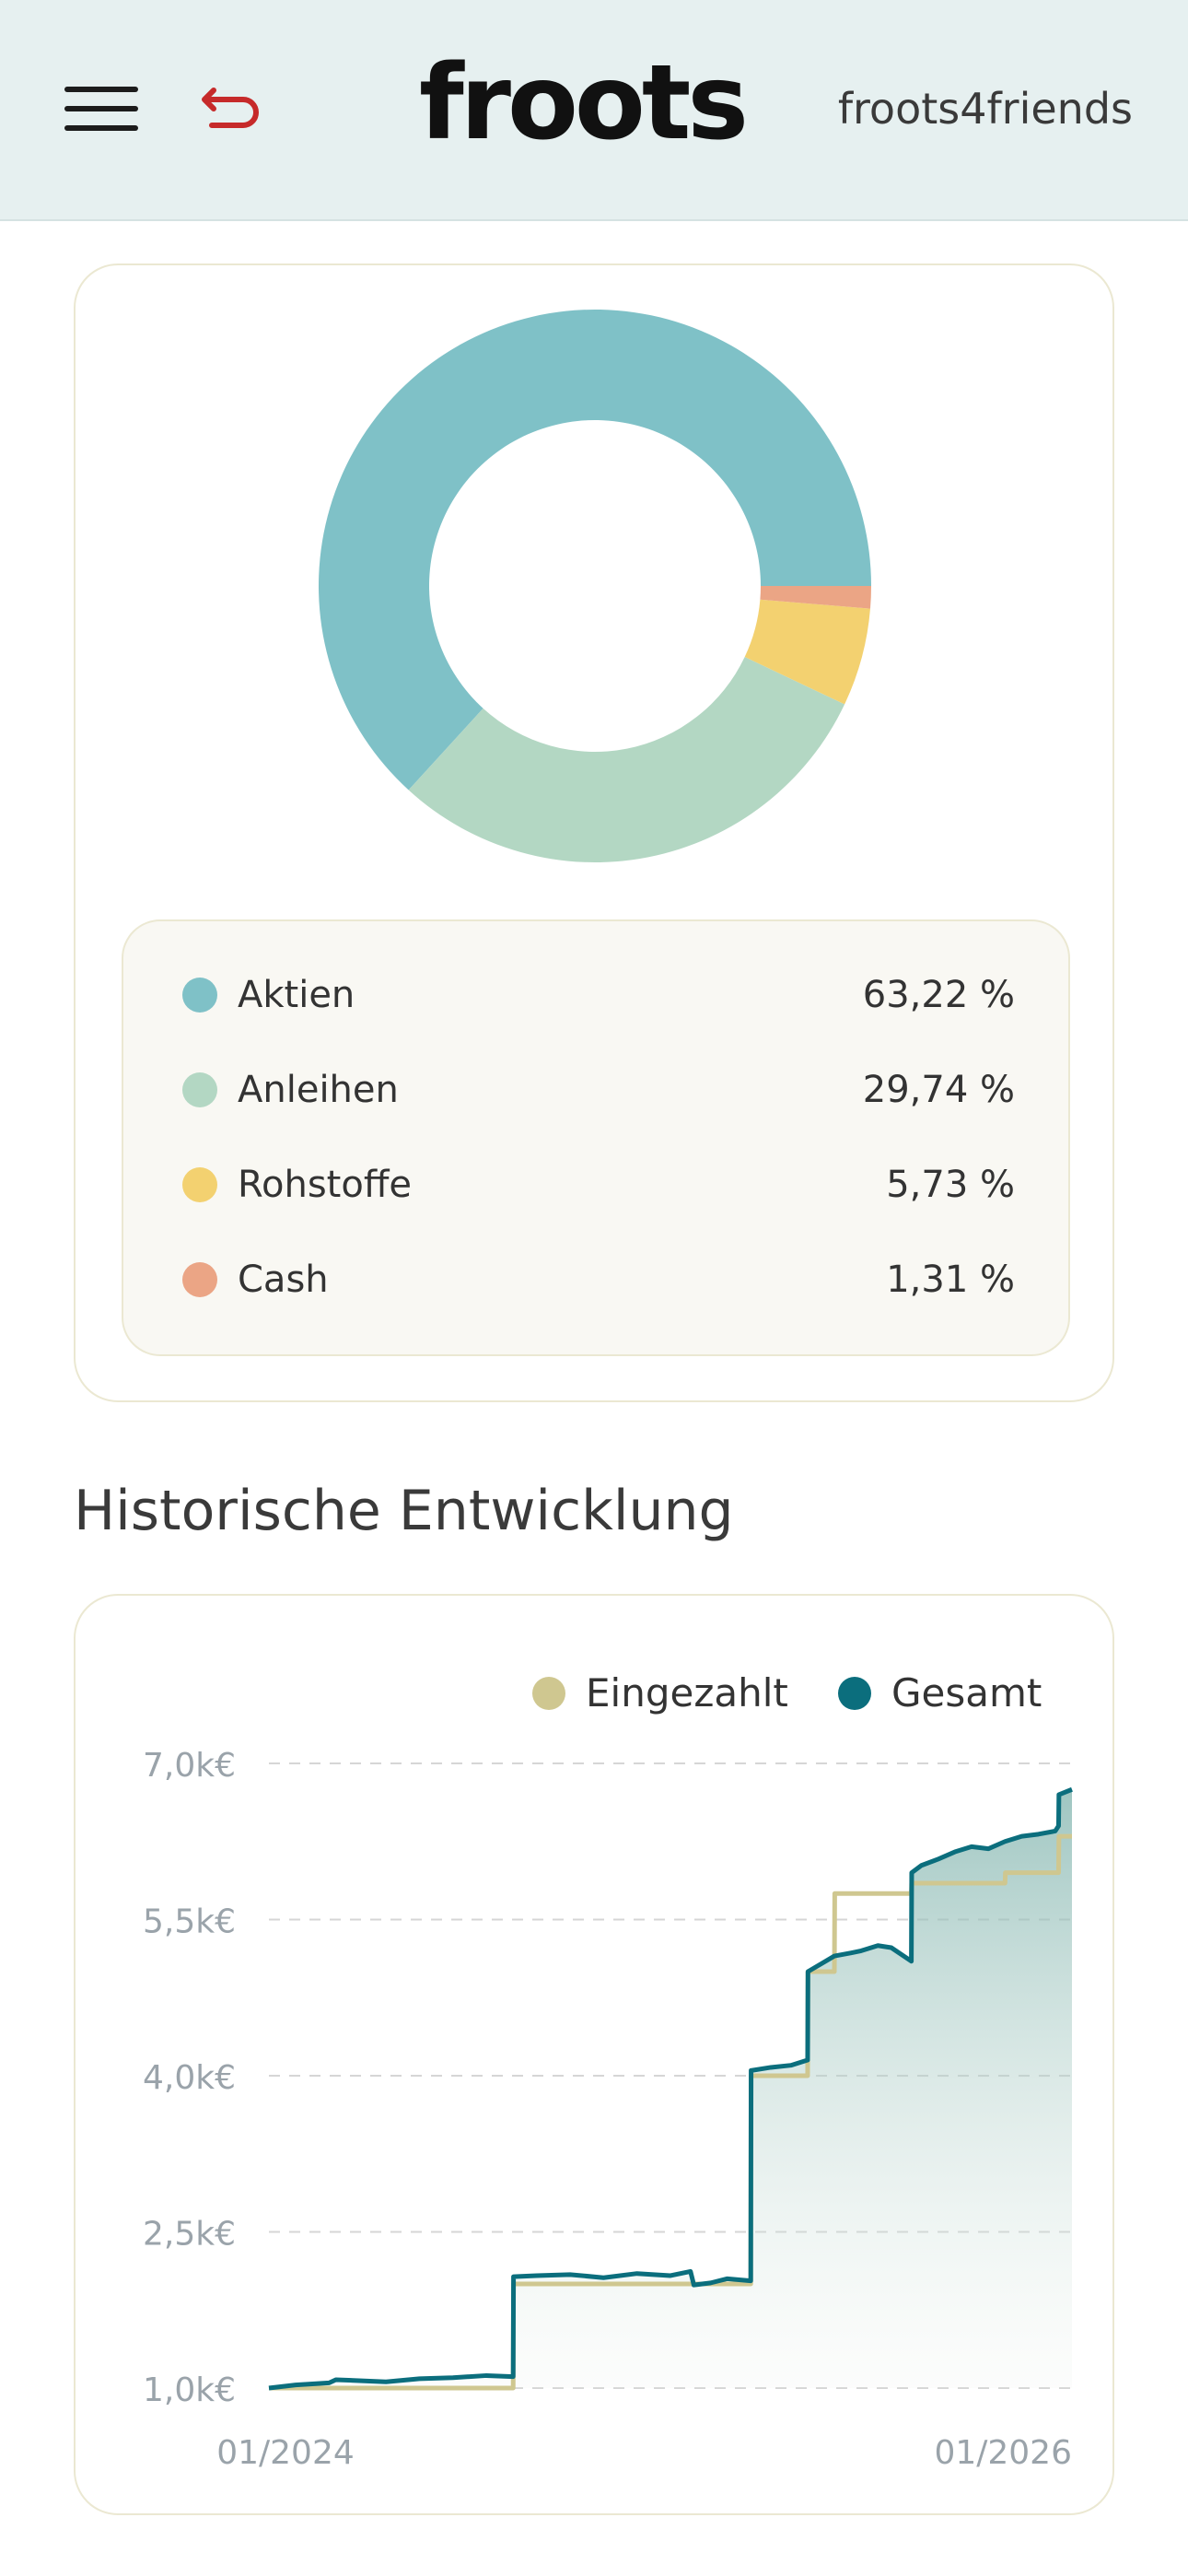  Describe the element at coordinates (596, 1090) in the screenshot. I see `legend-row-anleihen: Anleihen 29,74 %` at that location.